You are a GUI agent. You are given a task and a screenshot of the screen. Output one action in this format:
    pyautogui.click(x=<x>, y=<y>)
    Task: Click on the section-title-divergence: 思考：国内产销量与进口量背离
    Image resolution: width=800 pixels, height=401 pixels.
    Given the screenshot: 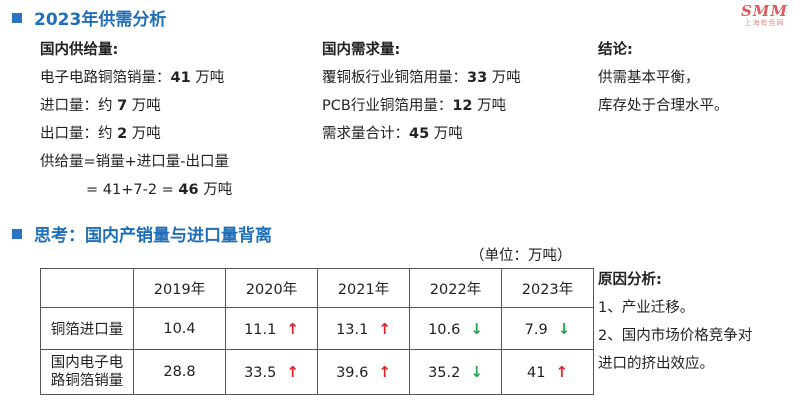 What is the action you would take?
    pyautogui.click(x=142, y=233)
    